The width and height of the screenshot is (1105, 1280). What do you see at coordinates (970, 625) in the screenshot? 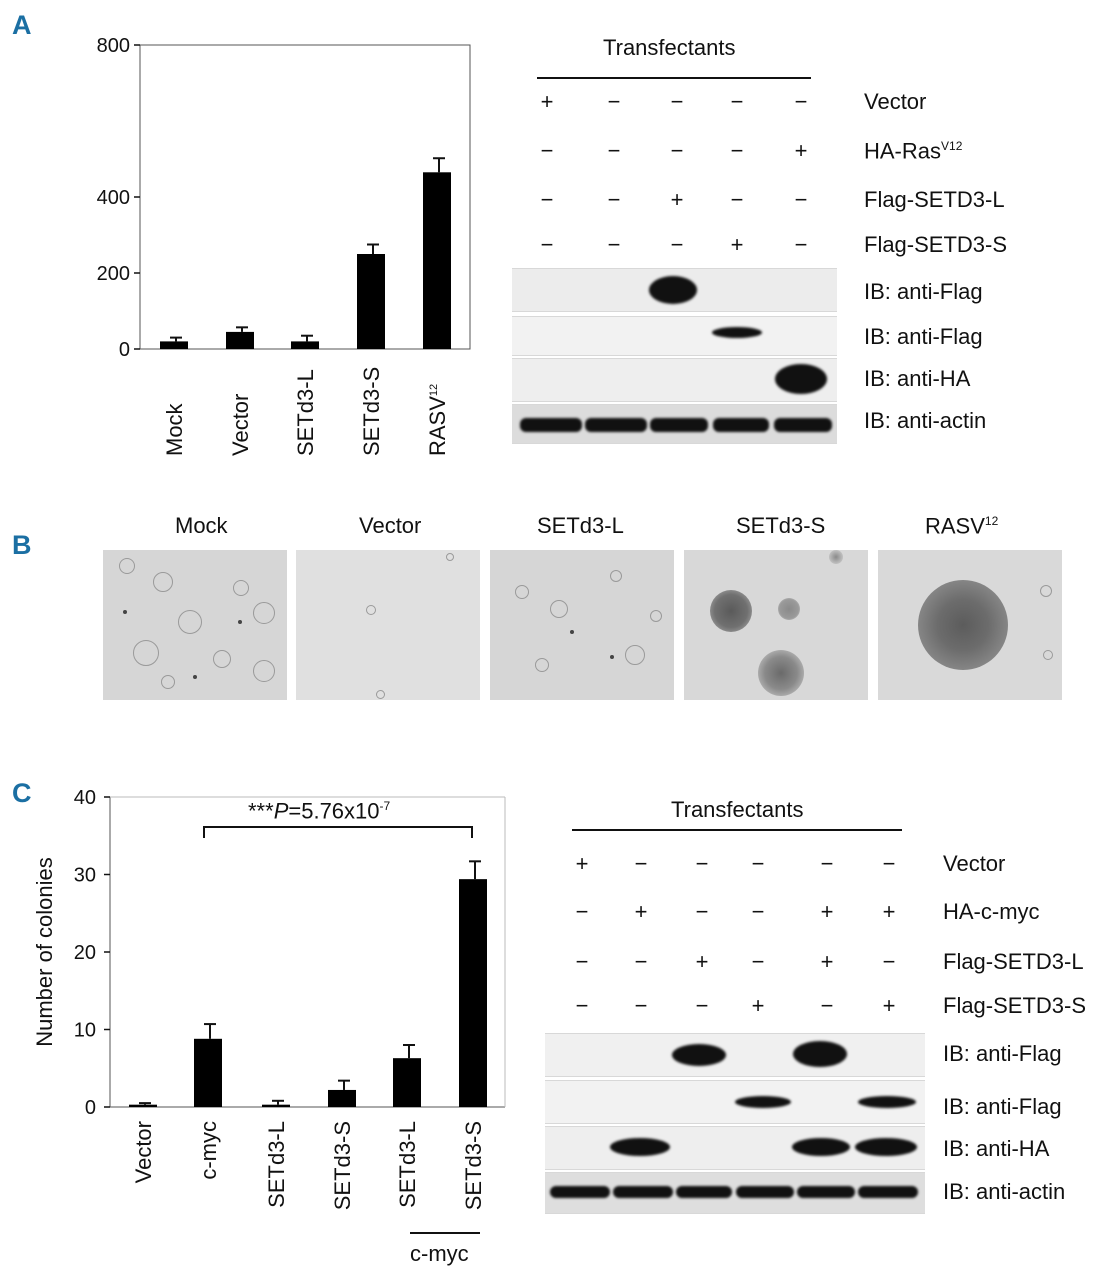
I see `photo-rasv12` at bounding box center [970, 625].